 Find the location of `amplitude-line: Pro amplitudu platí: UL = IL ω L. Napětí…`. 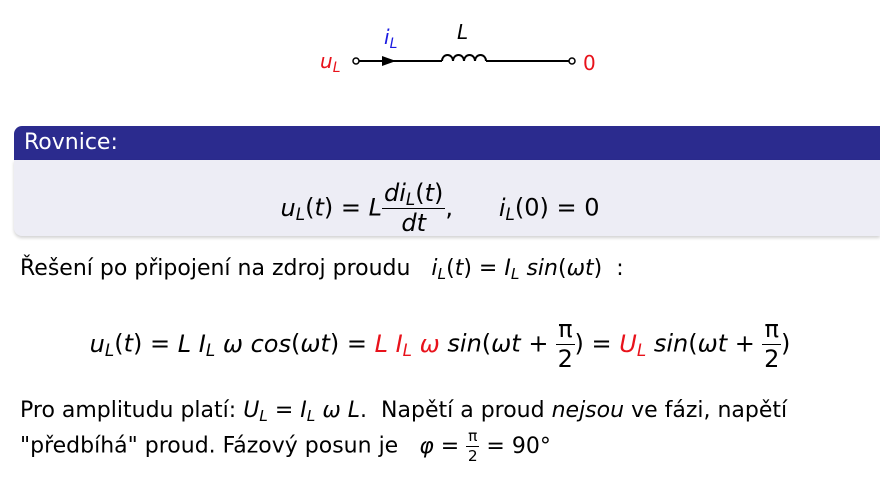

amplitude-line: Pro amplitudu platí: UL = IL ω L. Napětí… is located at coordinates (404, 411).